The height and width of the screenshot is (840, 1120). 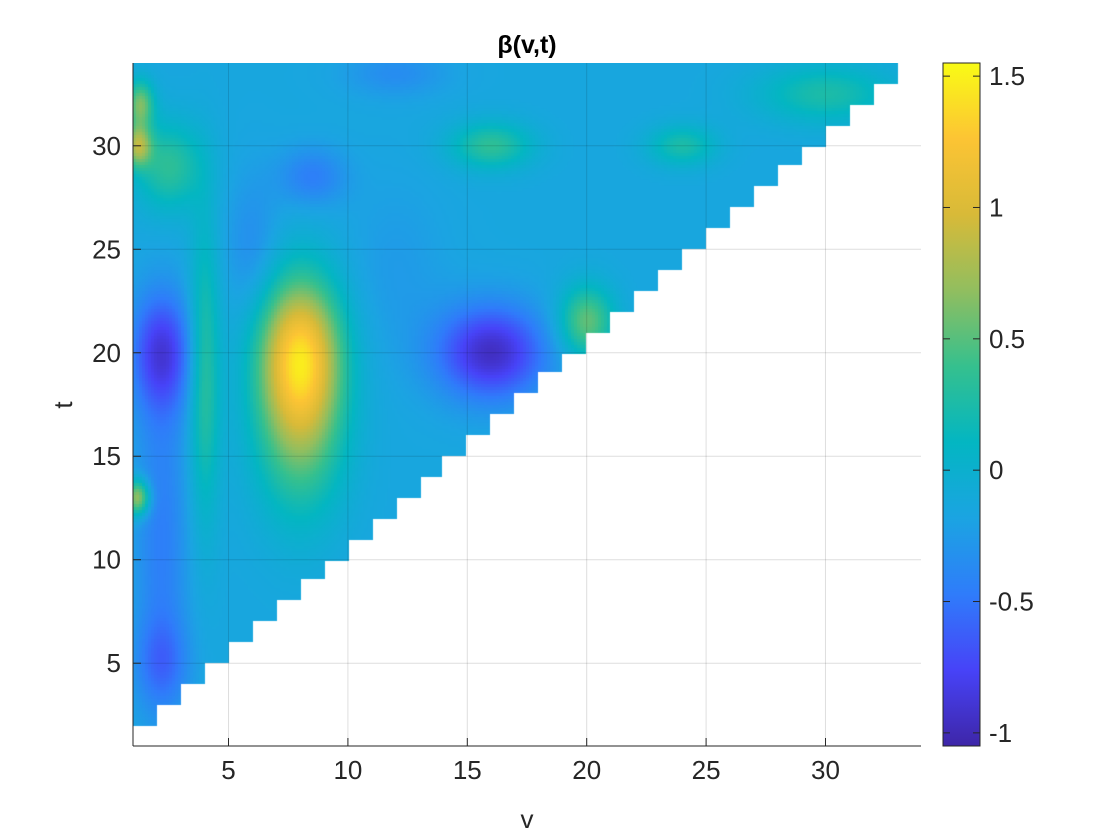 I want to click on y-tick-label: 25, so click(x=106, y=249).